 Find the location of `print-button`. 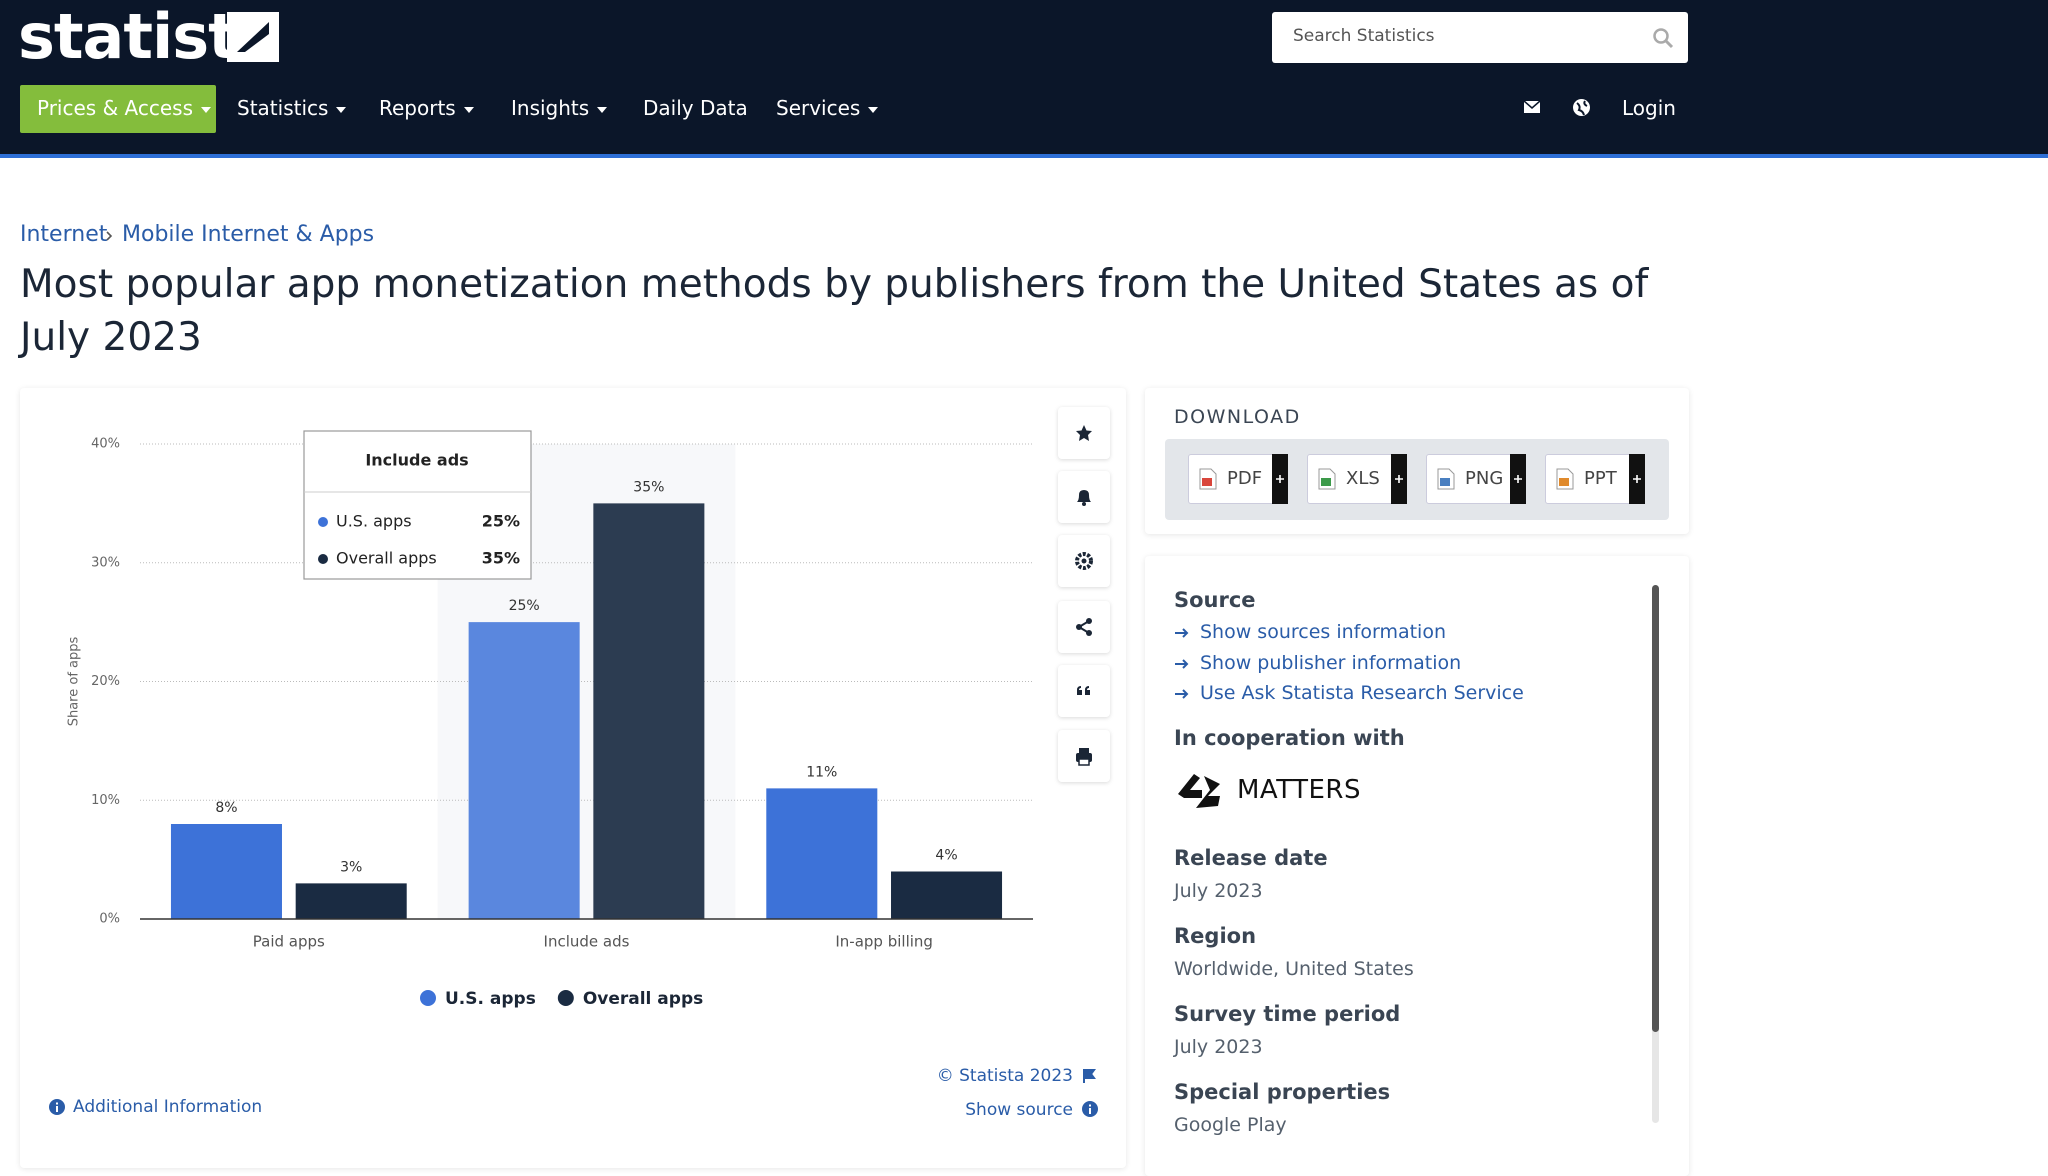

print-button is located at coordinates (1084, 756).